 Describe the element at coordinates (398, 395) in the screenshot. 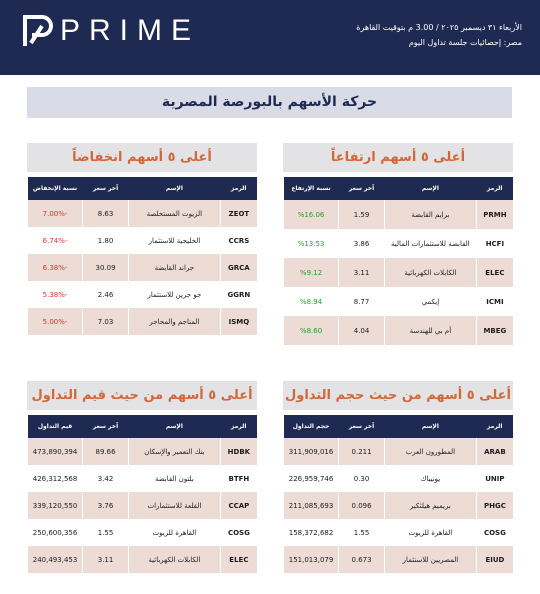

I see `section-title: أعلى ٥ أسهم من حيث حجم التداول` at that location.